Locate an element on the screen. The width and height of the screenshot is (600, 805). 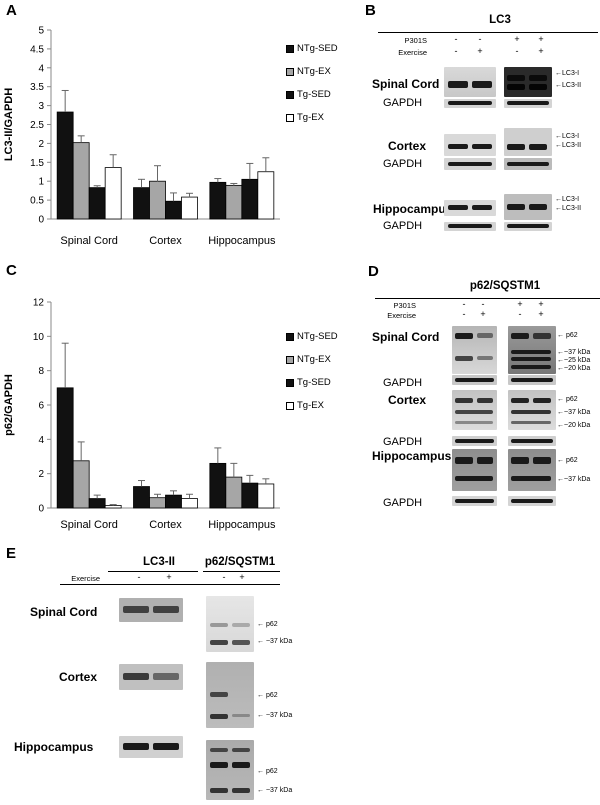
blot-e-p62-gel-cortex is located at coordinates (230, 695).